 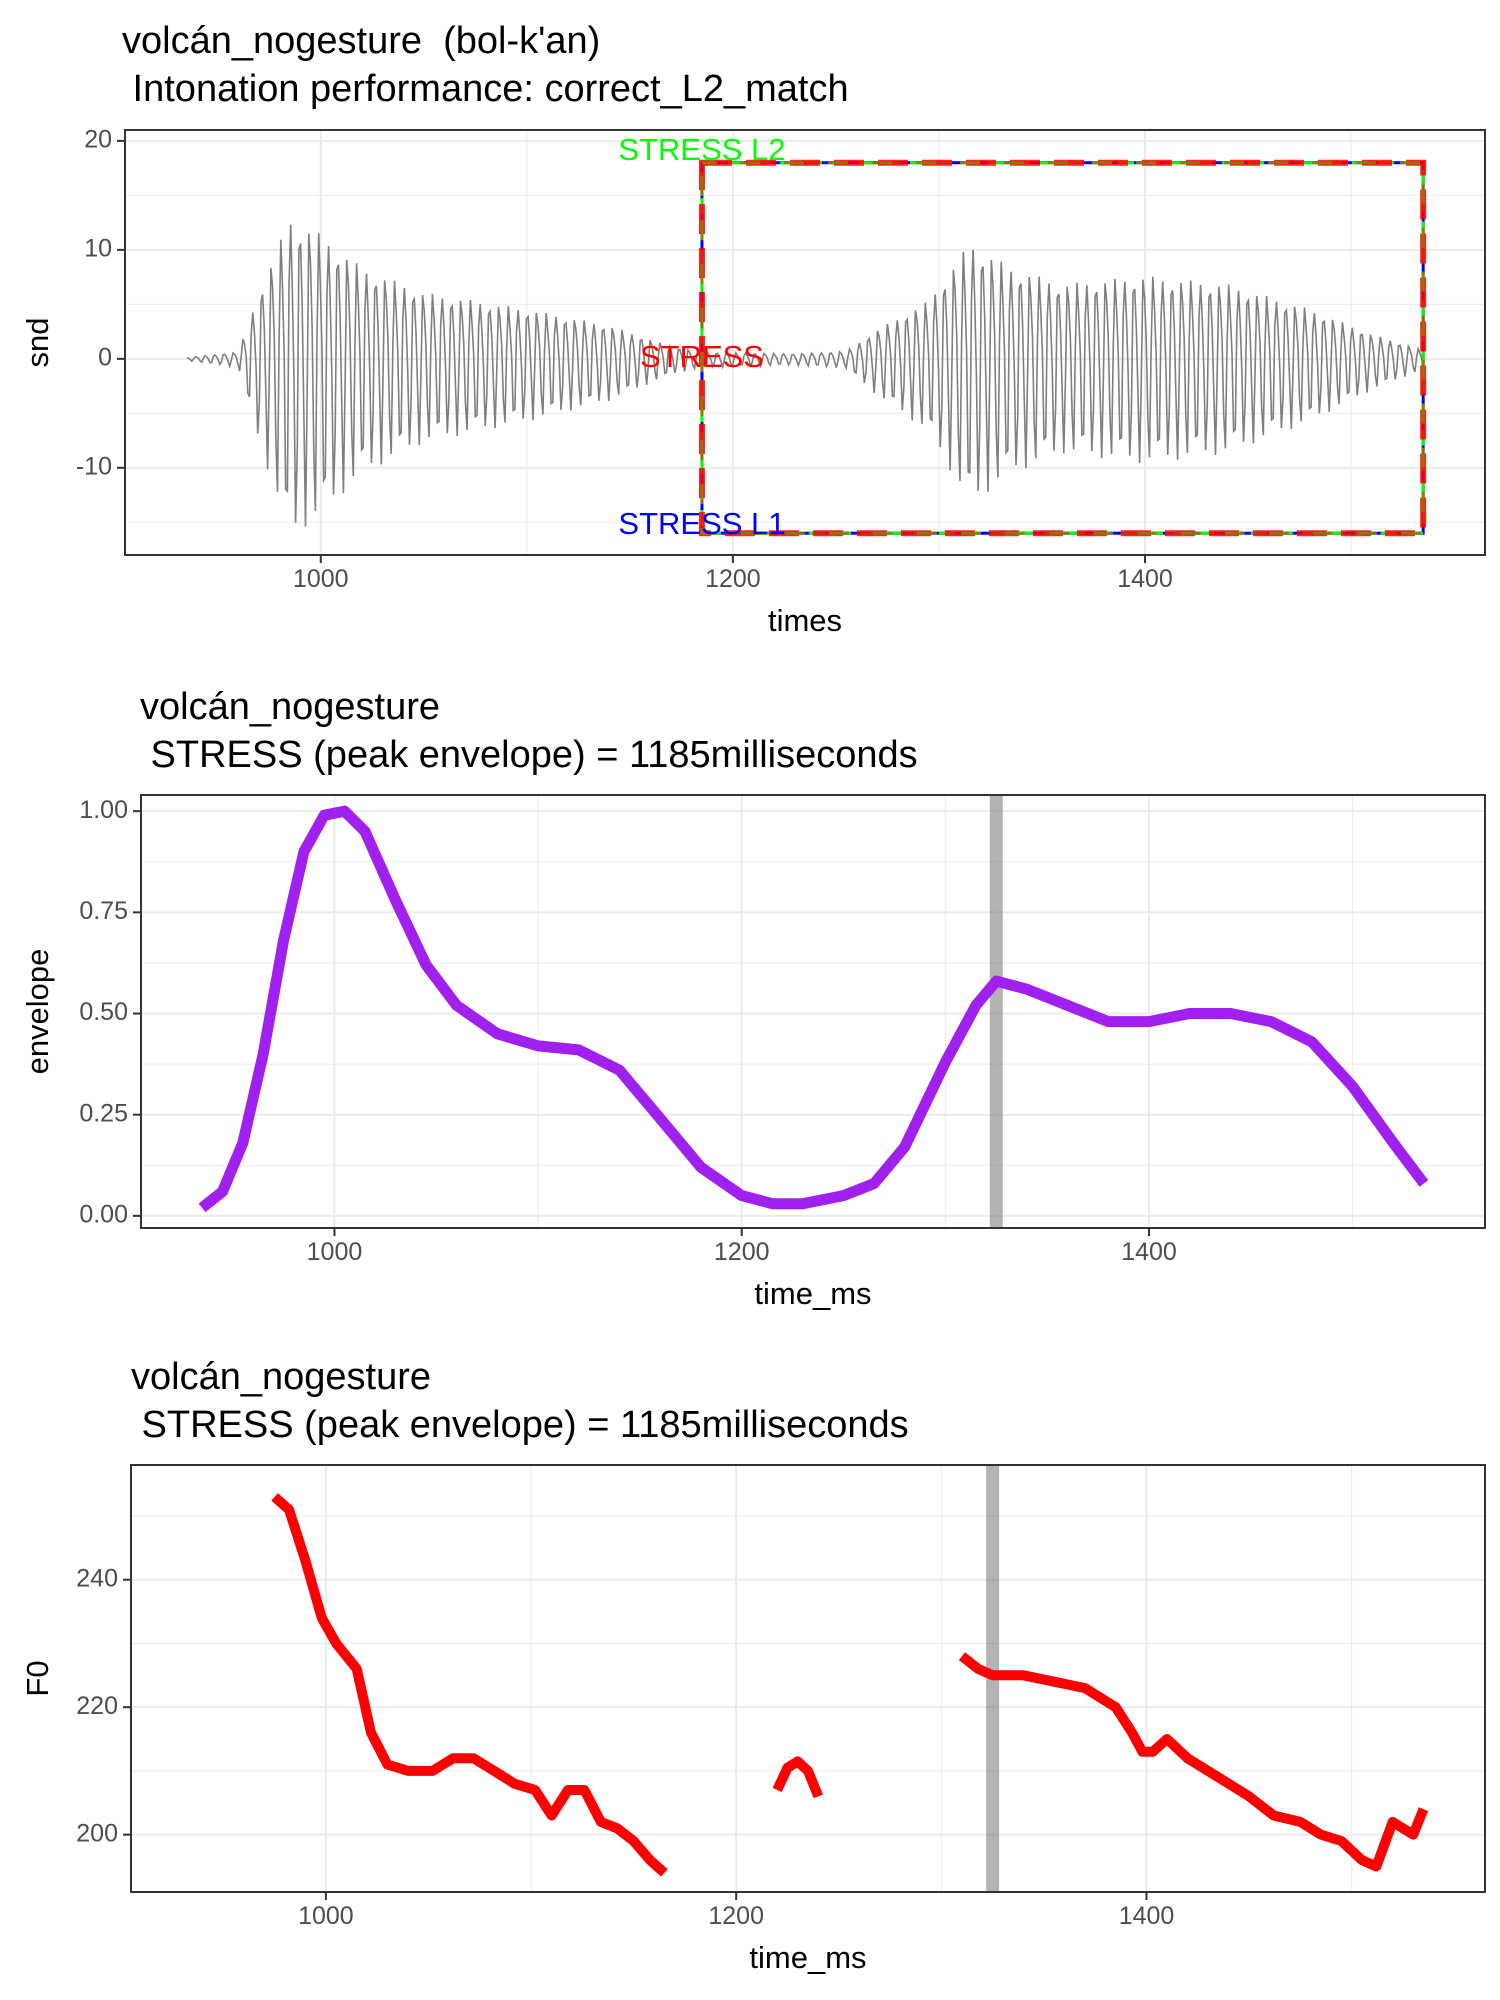 What do you see at coordinates (103, 810) in the screenshot?
I see `y-tick-label: 1.00` at bounding box center [103, 810].